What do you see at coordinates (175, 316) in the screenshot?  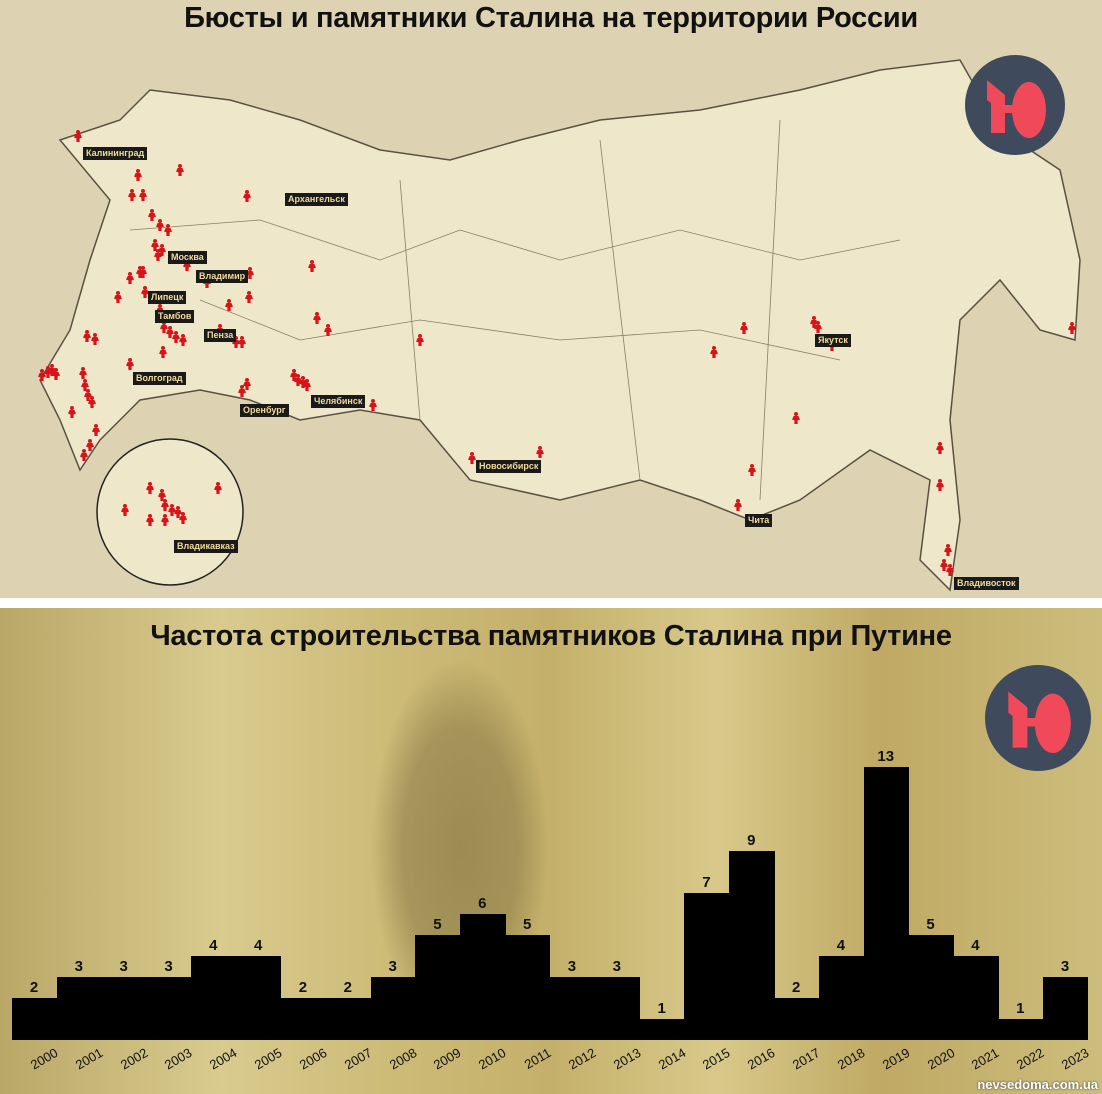 I see `city-label-tambov: Тамбов` at bounding box center [175, 316].